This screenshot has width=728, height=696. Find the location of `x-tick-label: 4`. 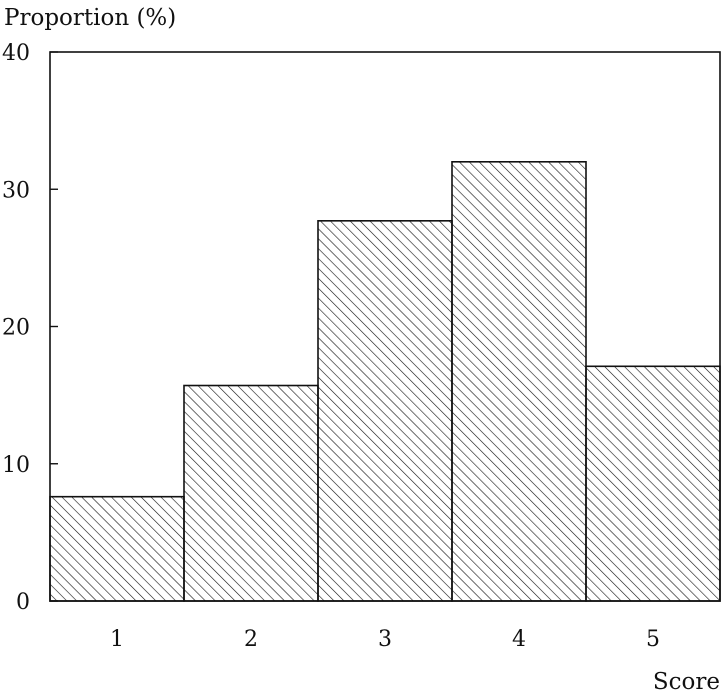

x-tick-label: 4 is located at coordinates (519, 639).